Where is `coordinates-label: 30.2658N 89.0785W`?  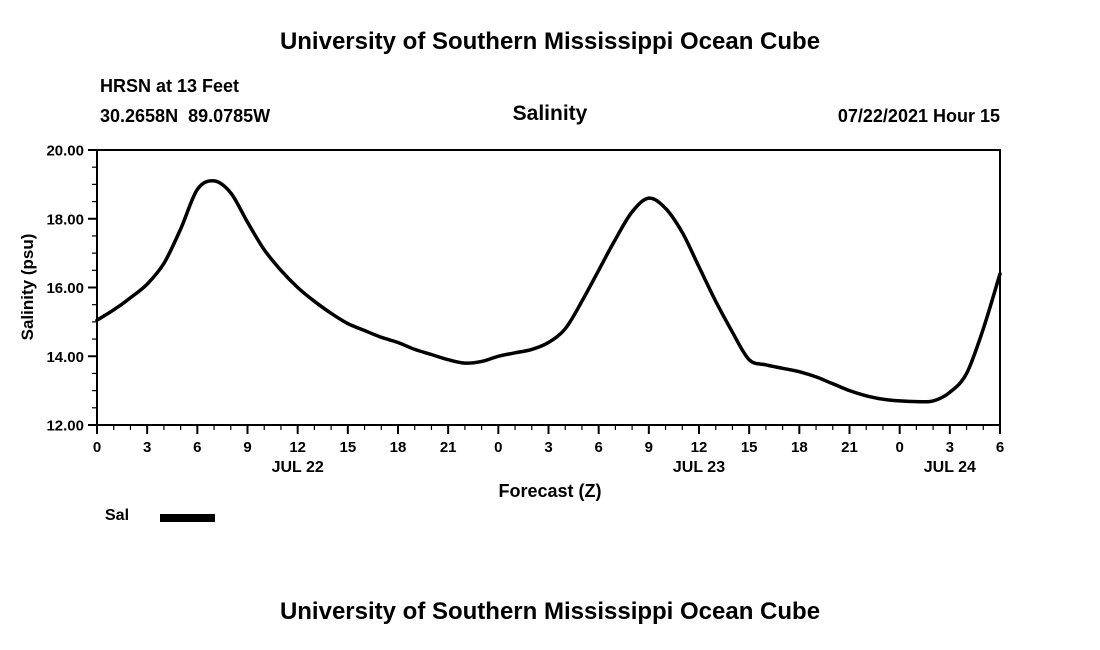 coordinates-label: 30.2658N 89.0785W is located at coordinates (185, 116).